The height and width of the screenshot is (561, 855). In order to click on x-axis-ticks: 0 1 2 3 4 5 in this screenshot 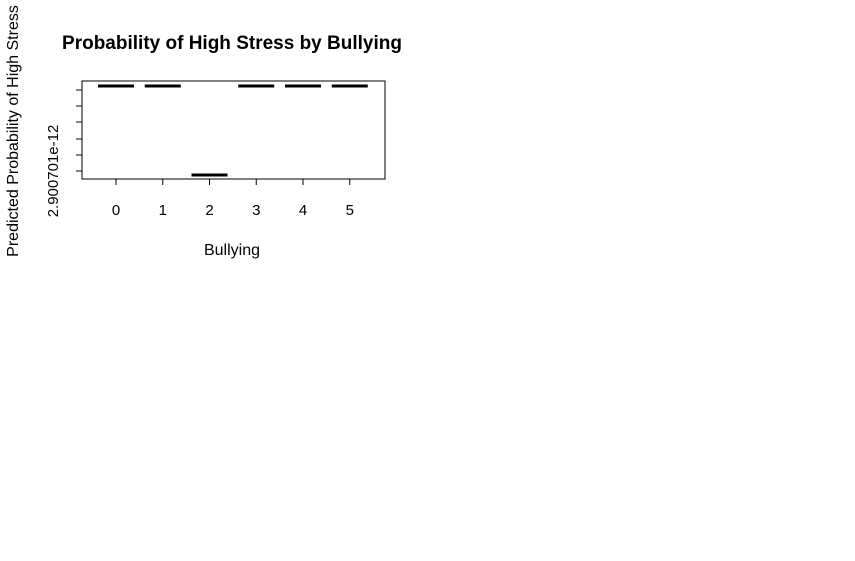, I will do `click(233, 199)`.